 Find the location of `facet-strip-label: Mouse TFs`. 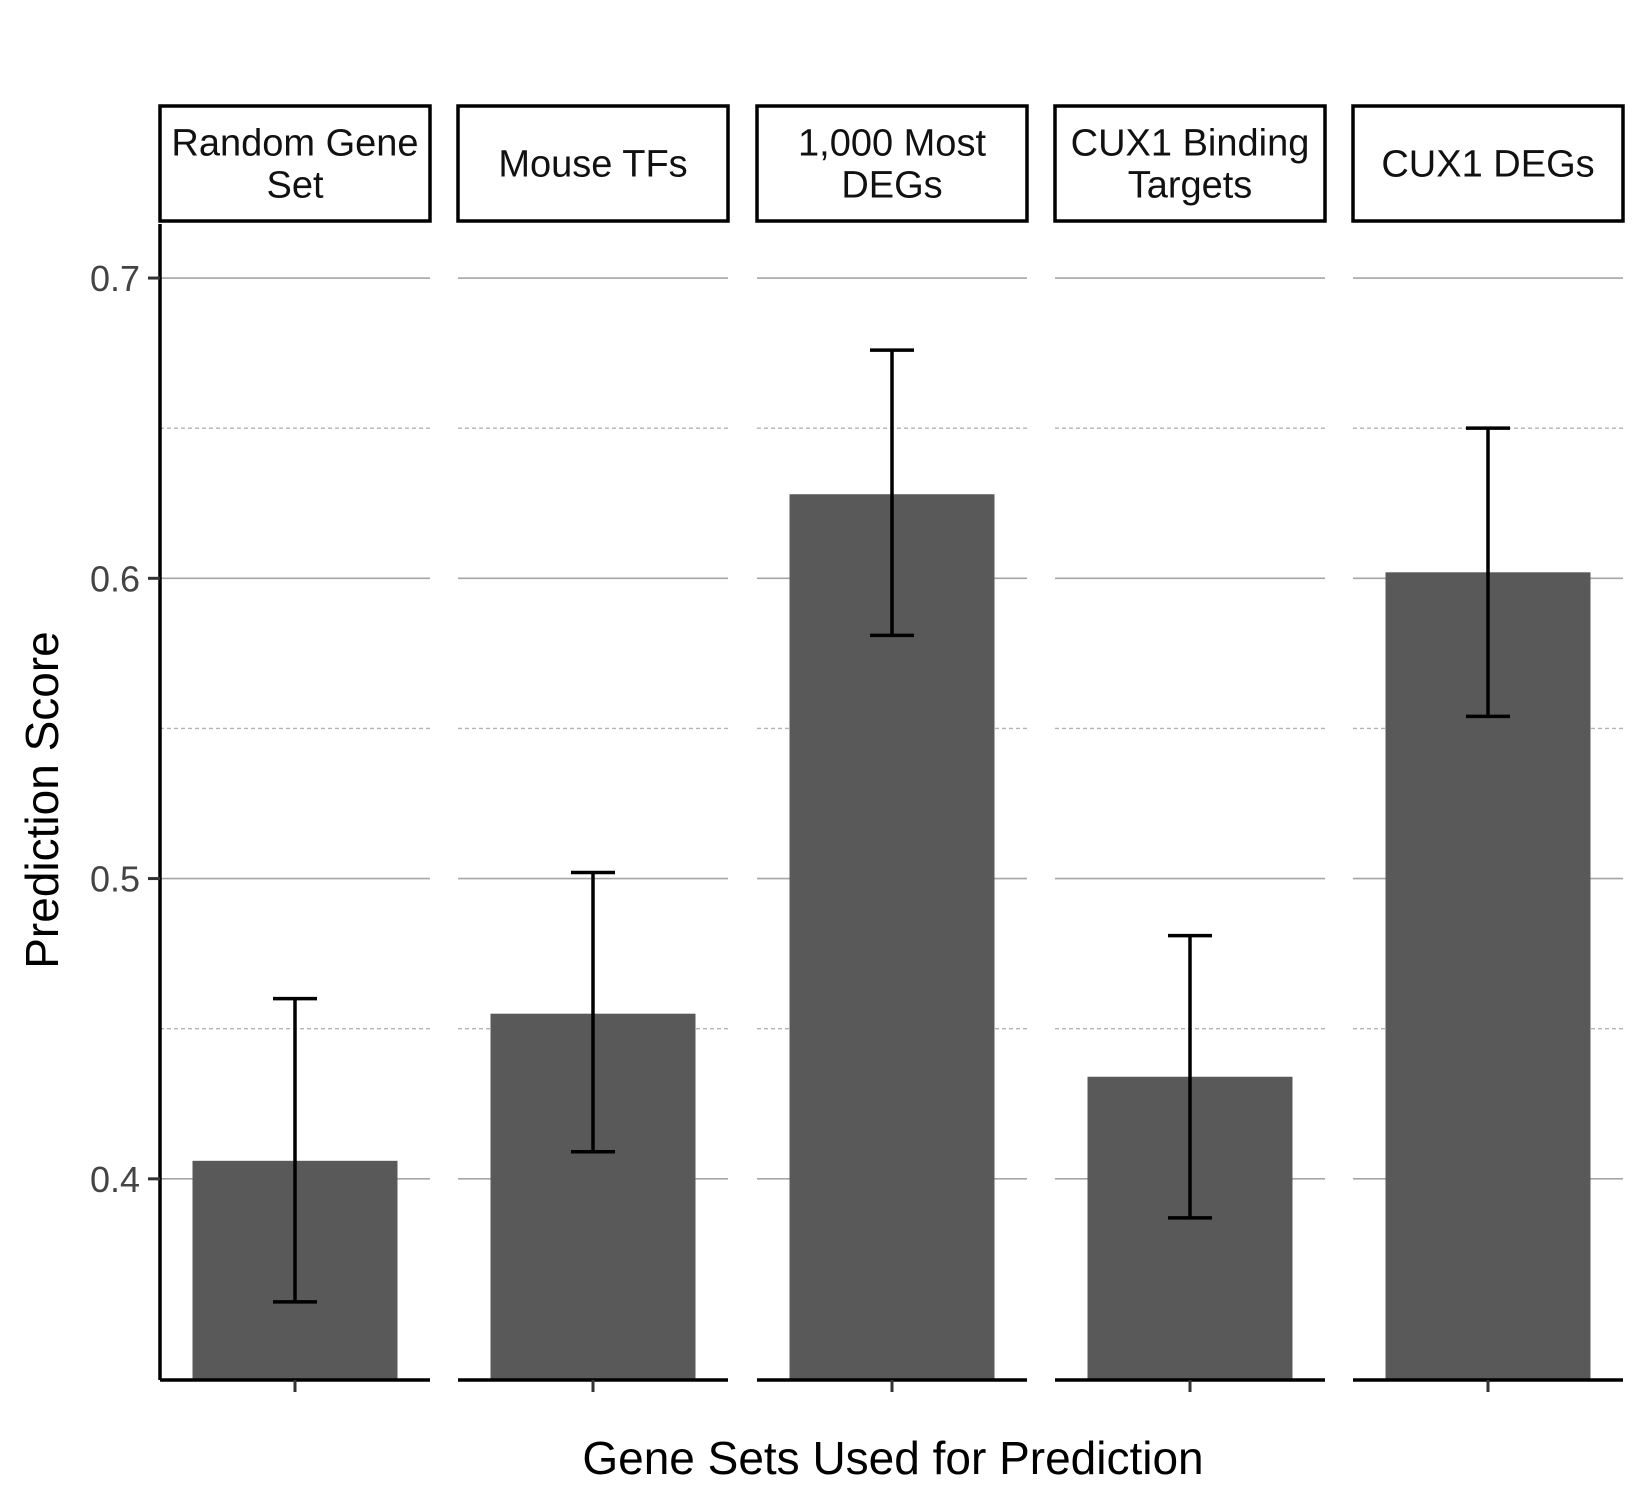

facet-strip-label: Mouse TFs is located at coordinates (592, 165).